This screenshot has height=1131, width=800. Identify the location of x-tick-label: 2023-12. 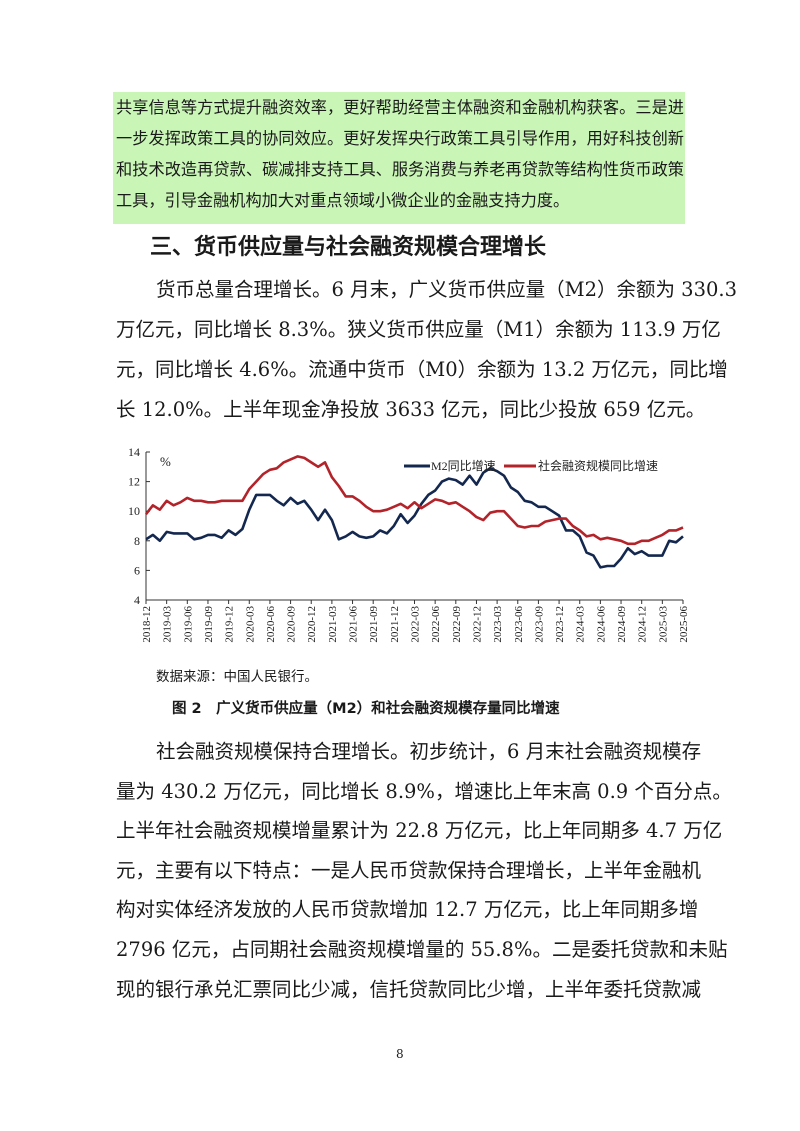
(560, 624).